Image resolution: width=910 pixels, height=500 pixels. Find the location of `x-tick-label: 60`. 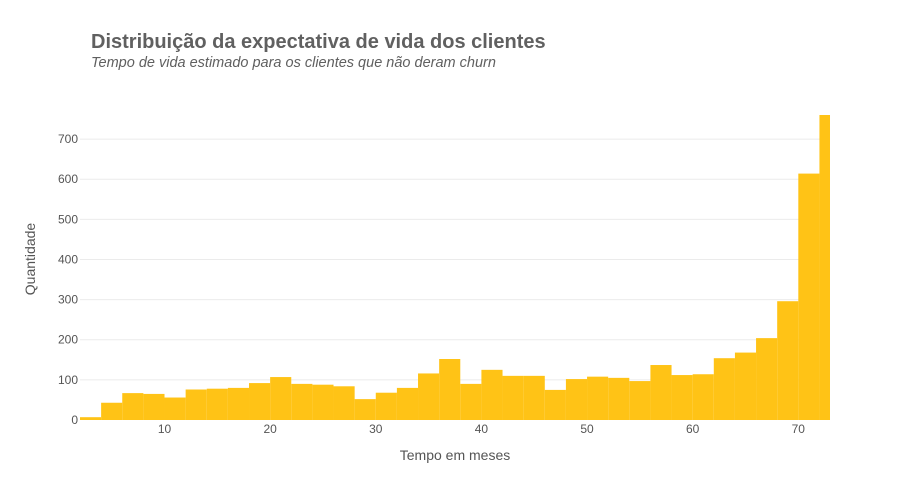

x-tick-label: 60 is located at coordinates (693, 429).